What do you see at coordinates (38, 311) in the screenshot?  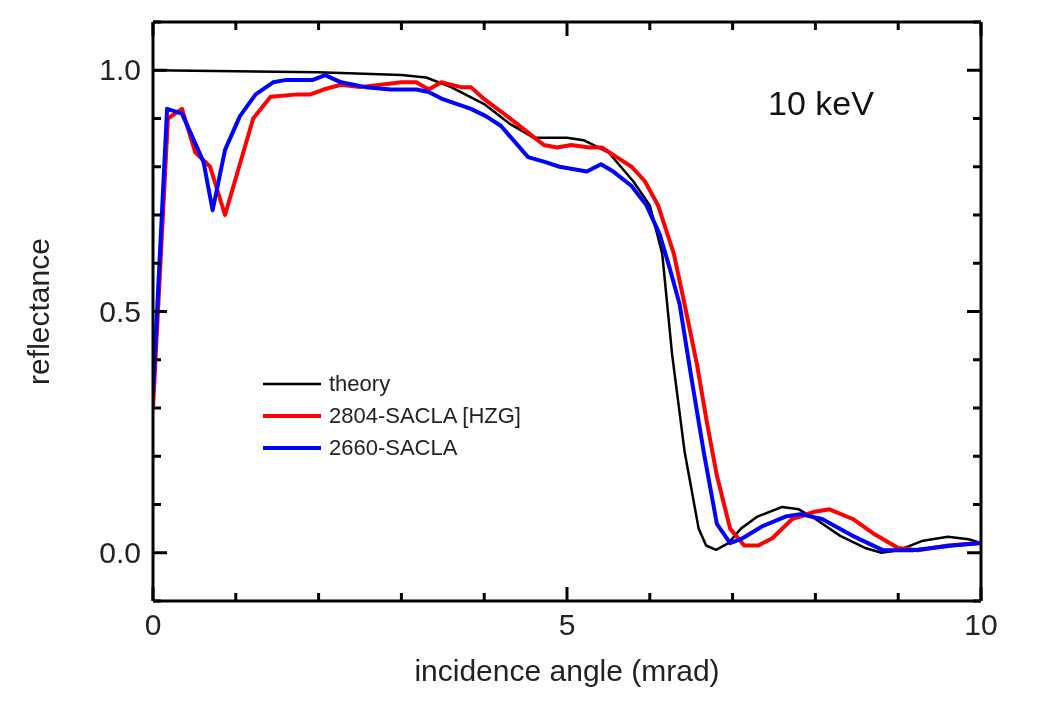 I see `y-axis-title: reflectance` at bounding box center [38, 311].